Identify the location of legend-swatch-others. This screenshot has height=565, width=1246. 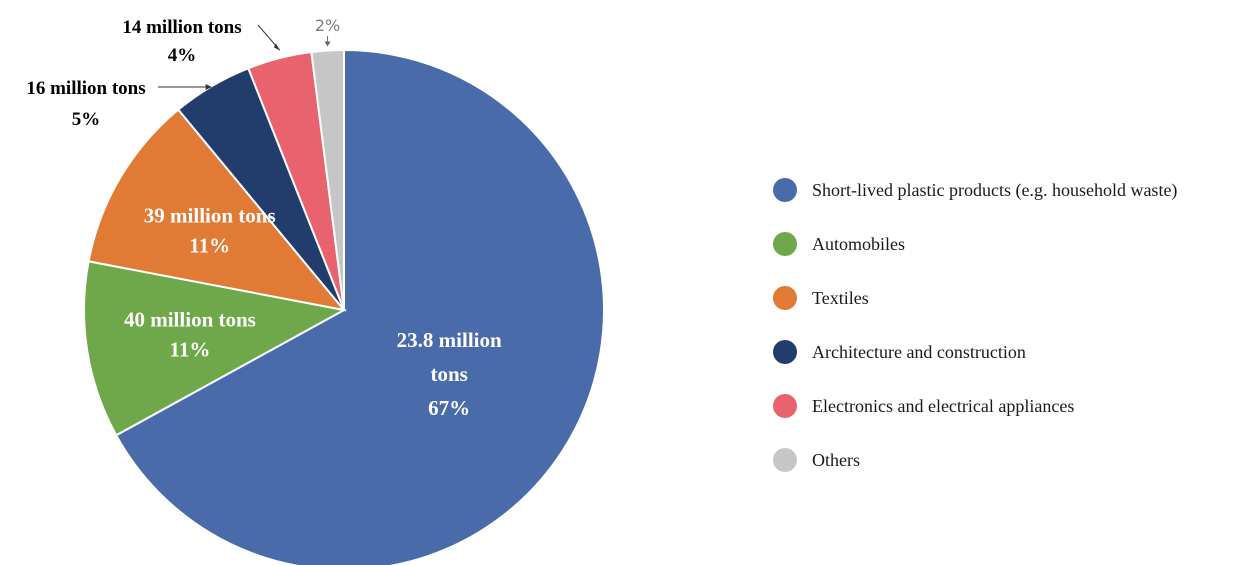
(785, 460).